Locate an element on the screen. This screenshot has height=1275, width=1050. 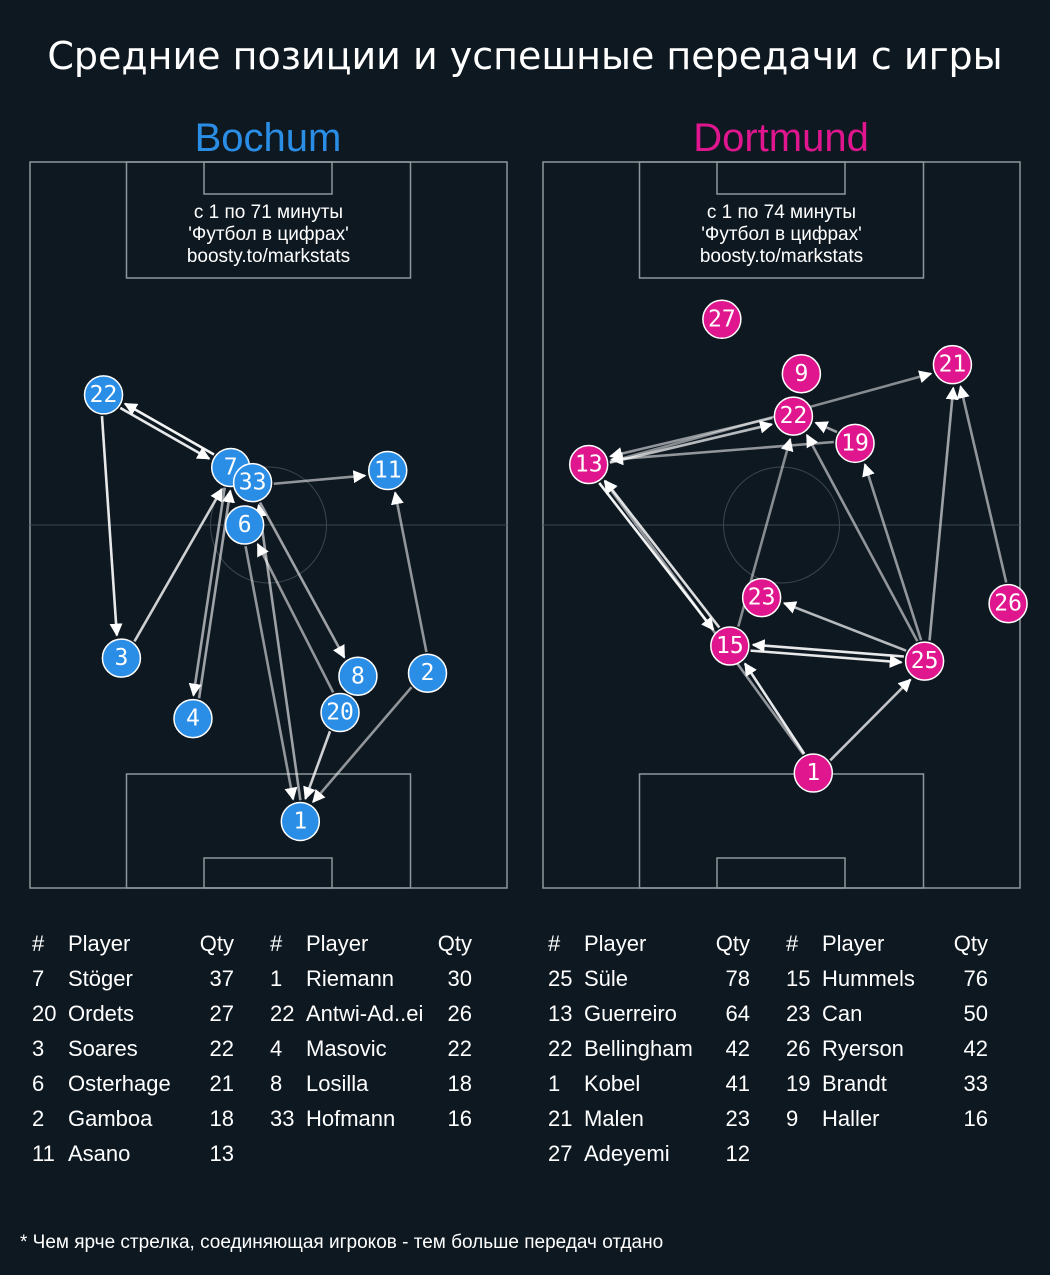
player-markers: 22 733 11 6 3 8 2 4 20 1 is located at coordinates (265, 608).